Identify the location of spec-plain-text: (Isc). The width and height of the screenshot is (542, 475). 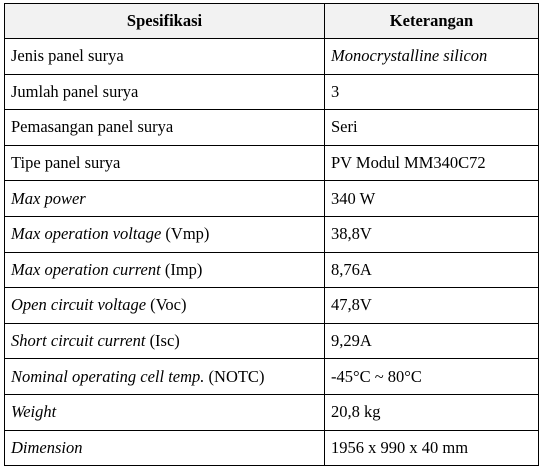
(162, 341).